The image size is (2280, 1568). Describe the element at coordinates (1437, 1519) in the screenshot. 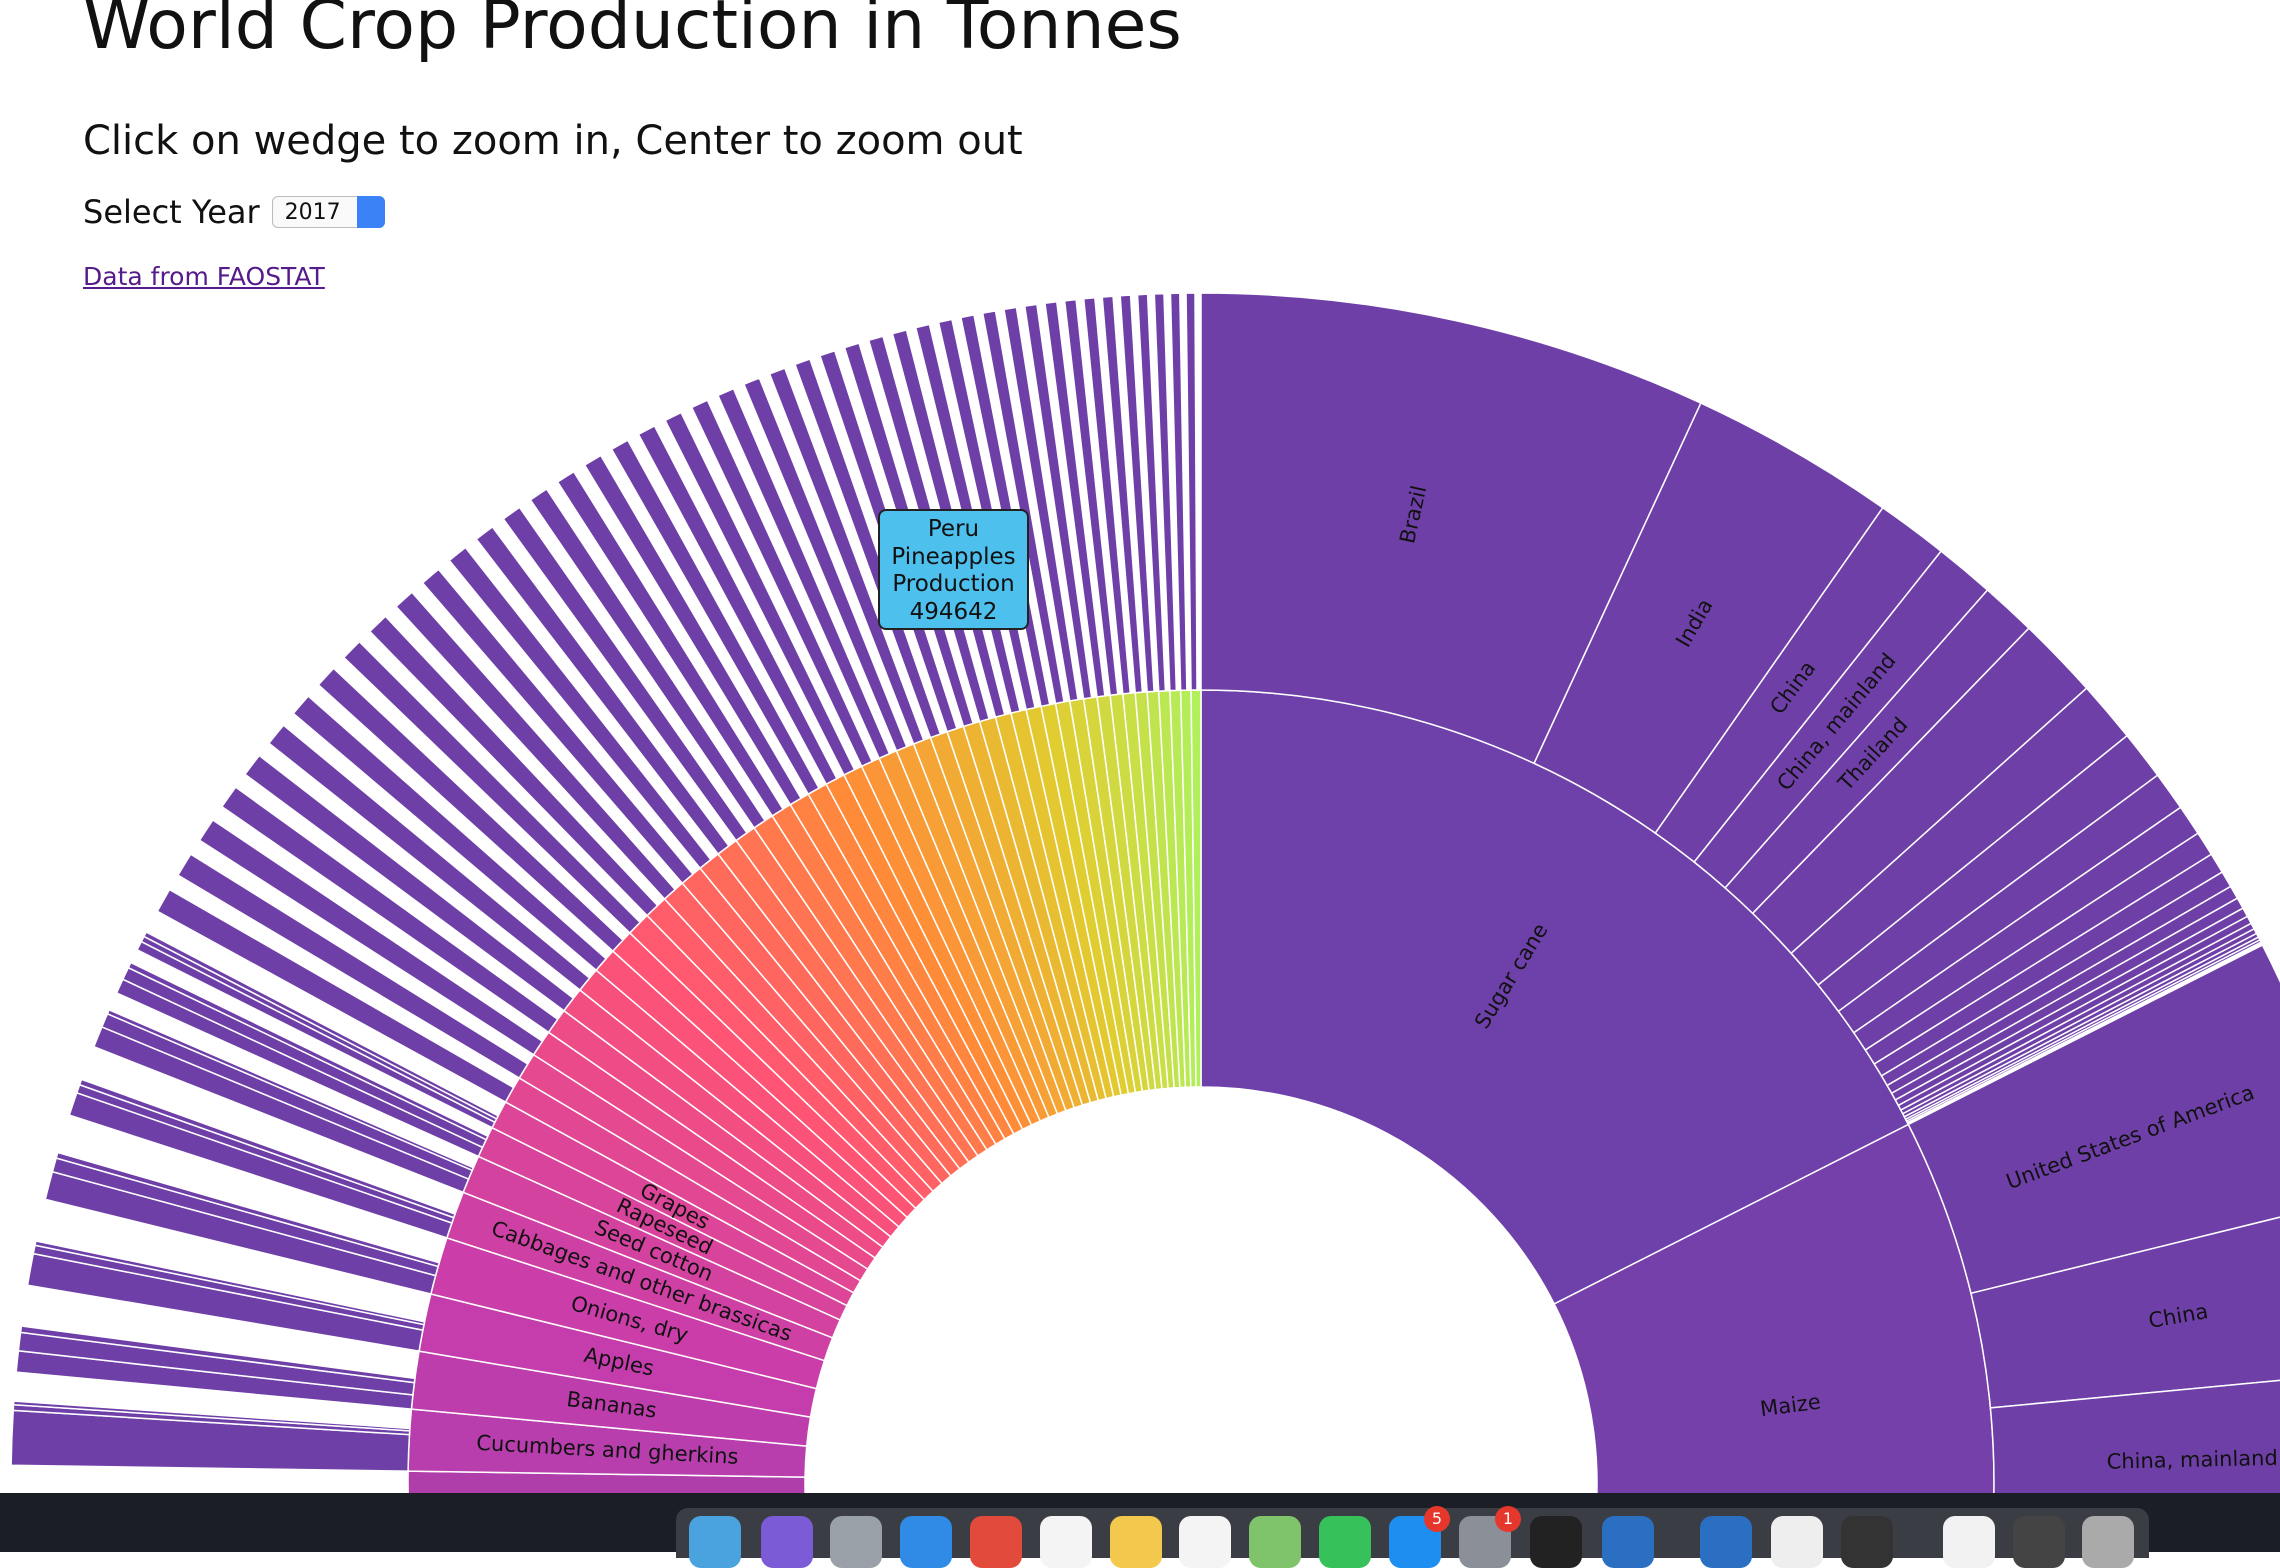

I see `dock-badge: 5` at that location.